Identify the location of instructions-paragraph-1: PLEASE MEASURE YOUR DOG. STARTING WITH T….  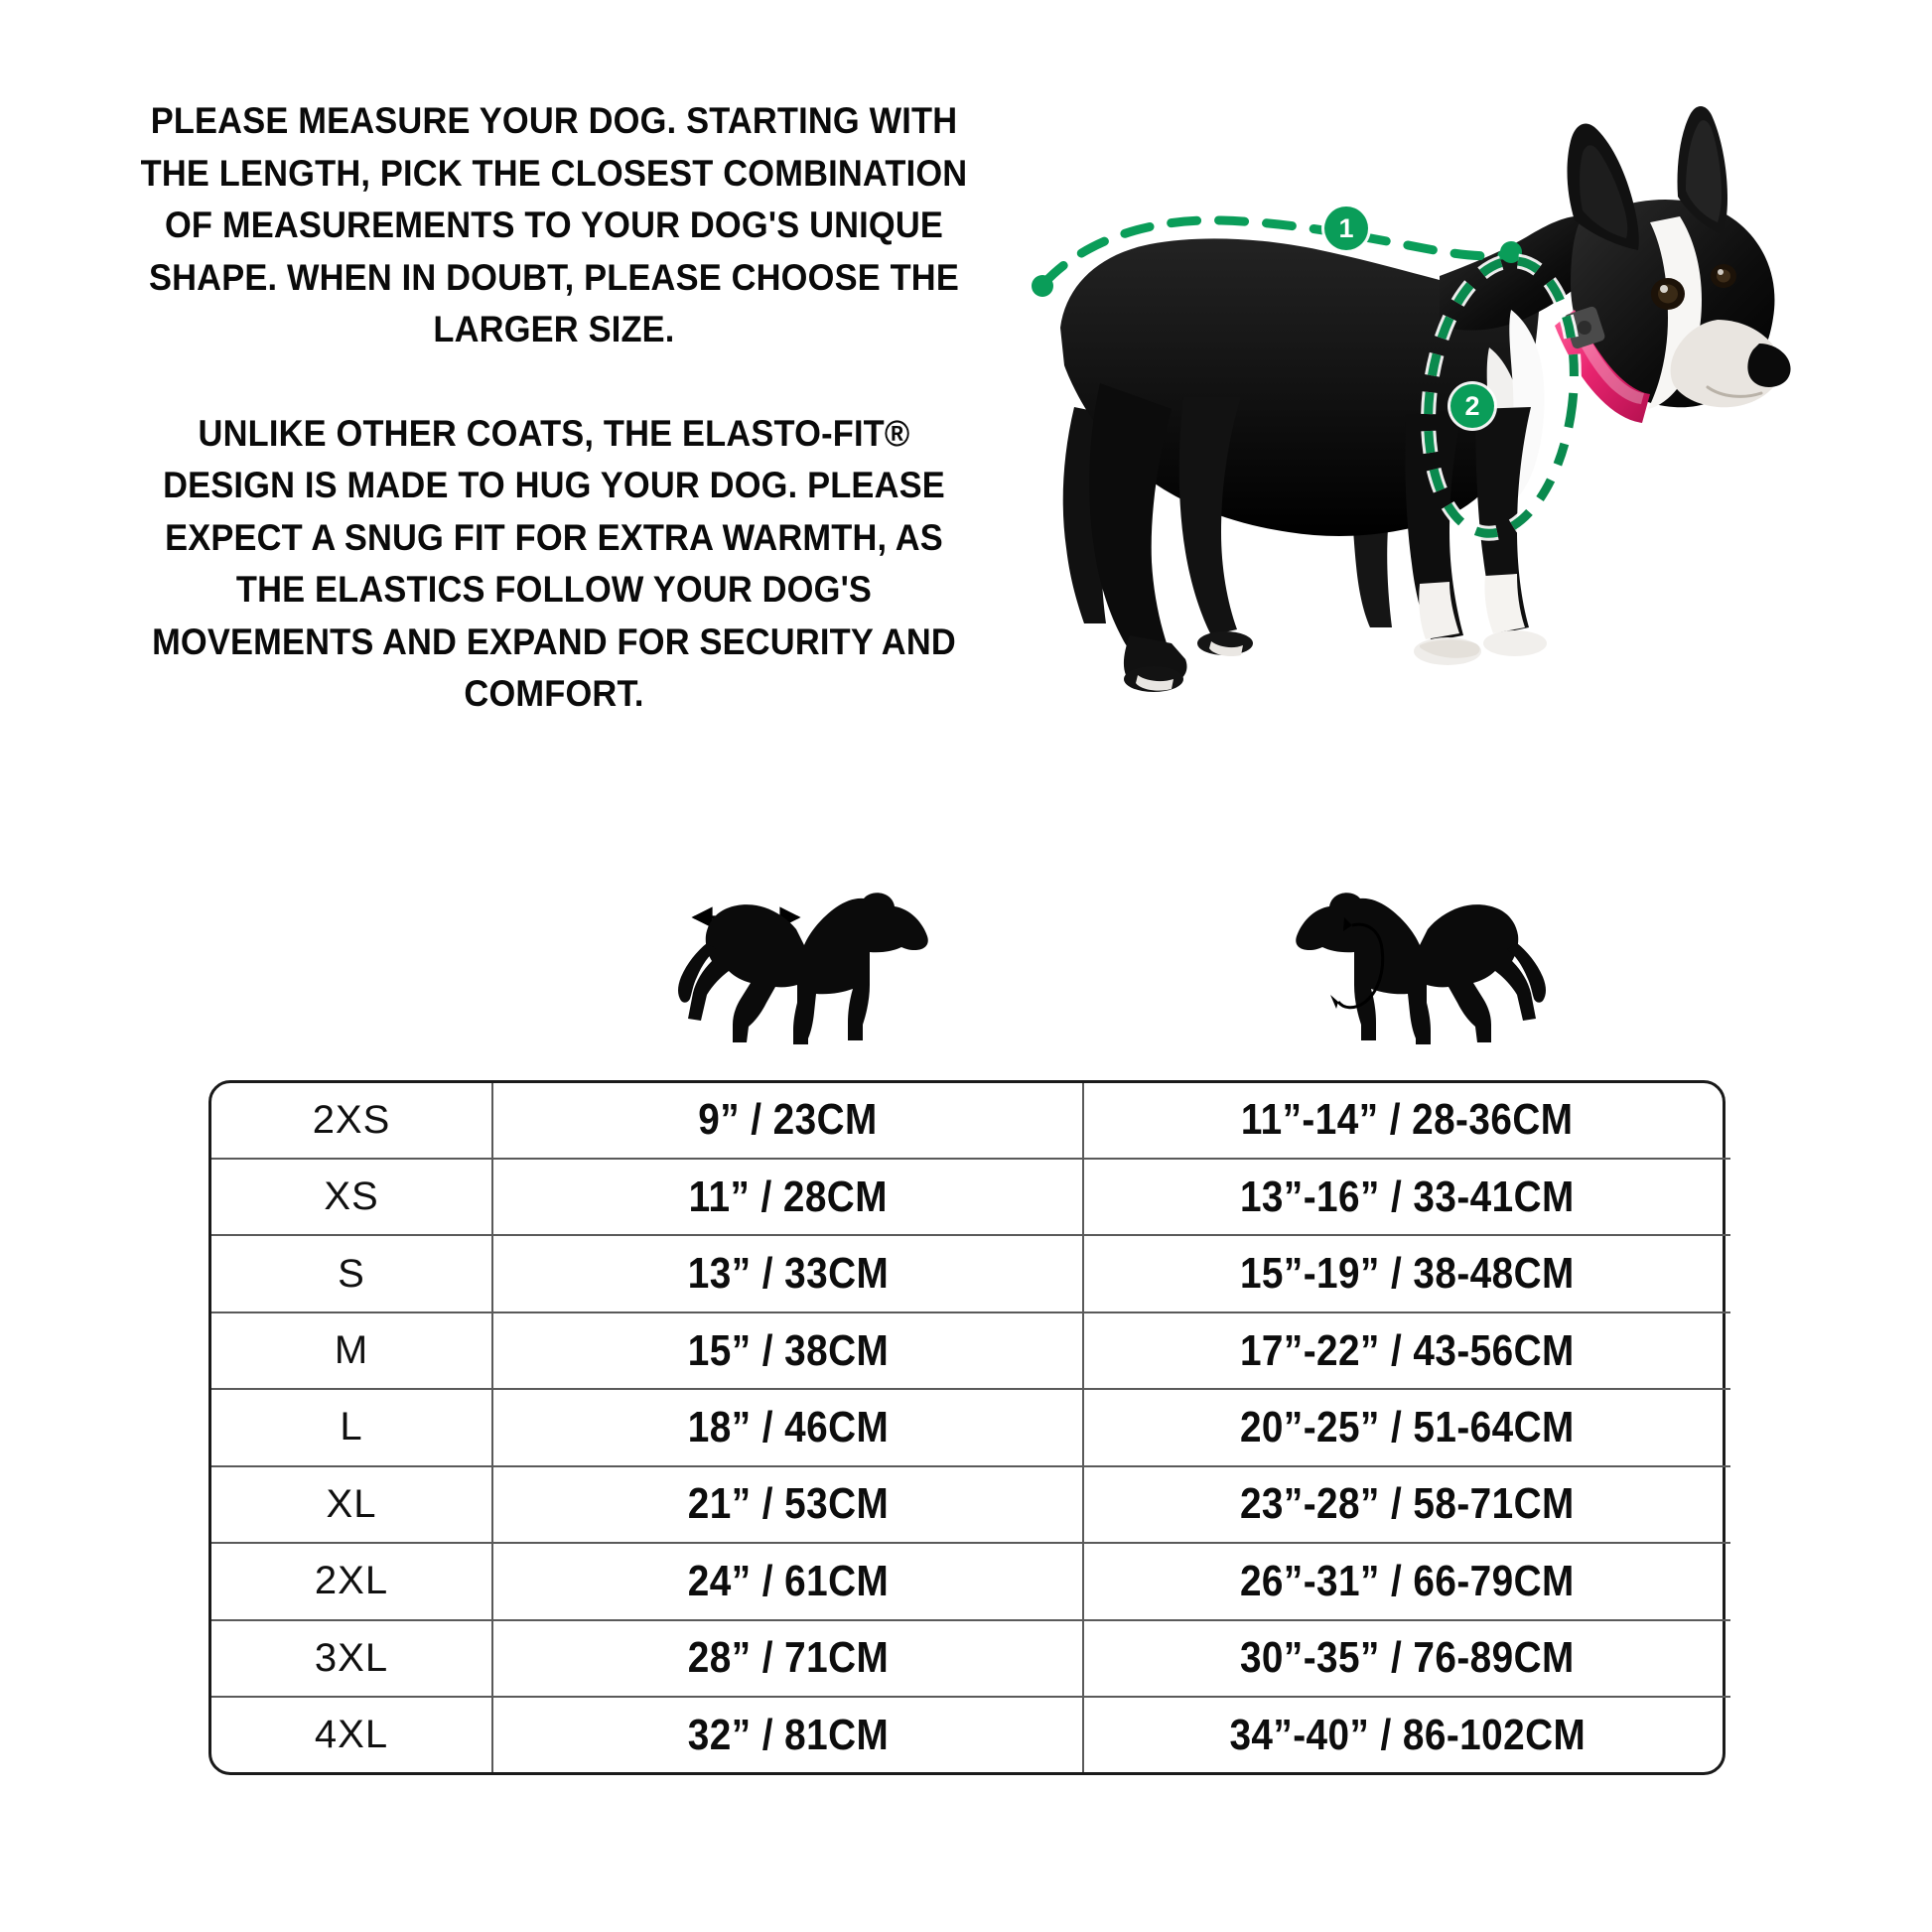
(554, 225).